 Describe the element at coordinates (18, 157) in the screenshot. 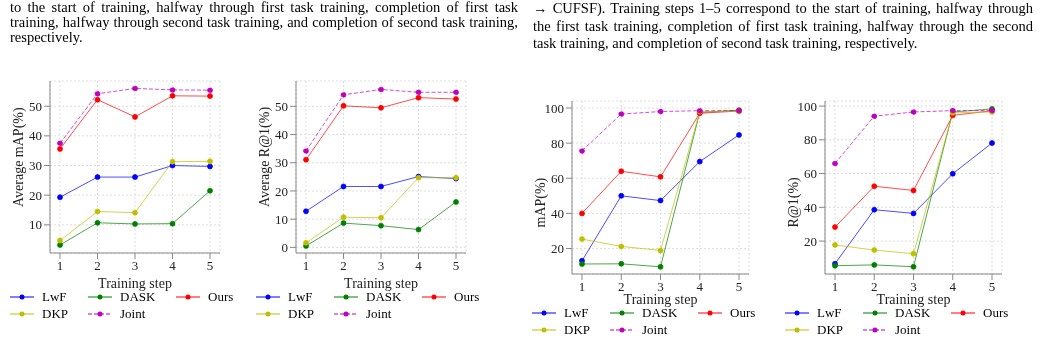

I see `y-axis-title: Average mAP(%)` at that location.